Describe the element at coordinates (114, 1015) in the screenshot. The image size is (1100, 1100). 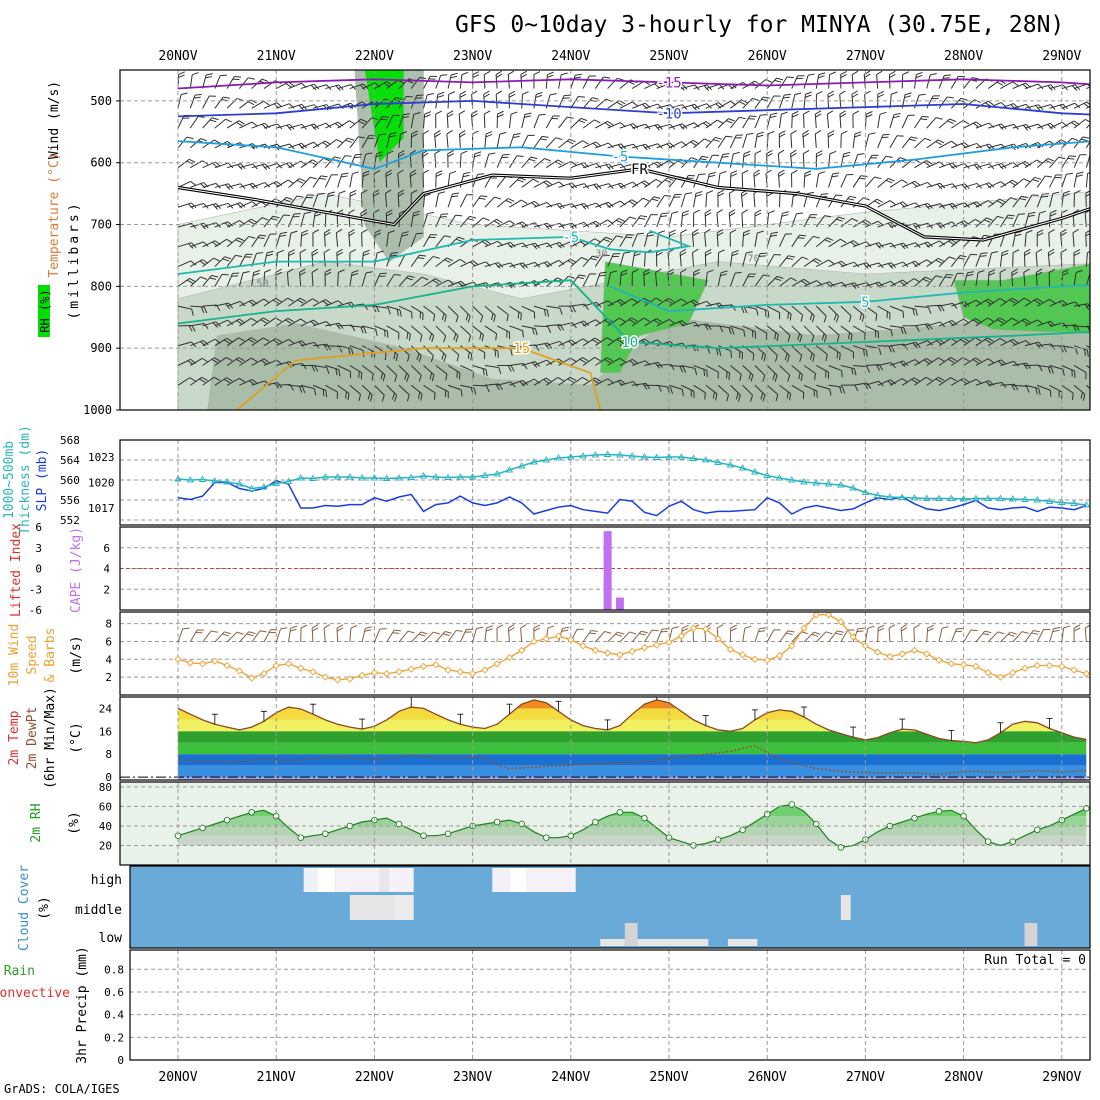
I see `precip-tick-label: 0.4` at that location.